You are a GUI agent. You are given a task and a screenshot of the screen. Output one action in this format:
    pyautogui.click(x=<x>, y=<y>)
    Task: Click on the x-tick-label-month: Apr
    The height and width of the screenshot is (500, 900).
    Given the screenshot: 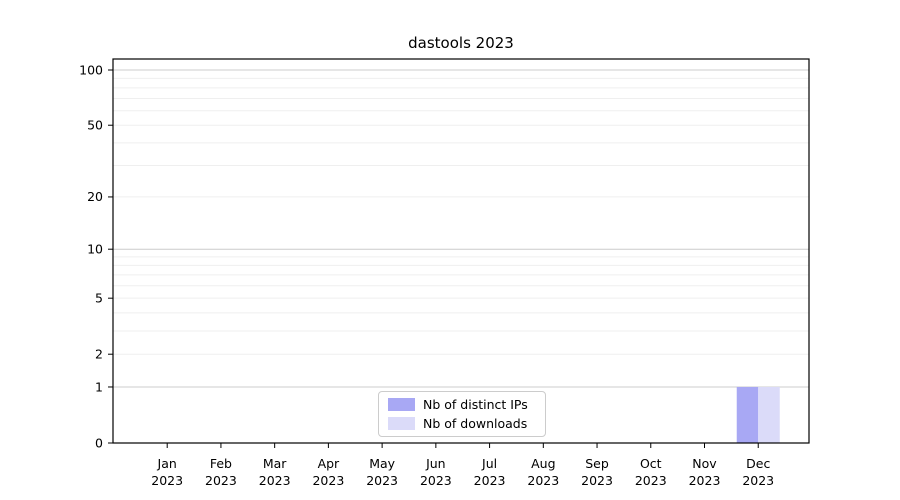 What is the action you would take?
    pyautogui.click(x=329, y=463)
    